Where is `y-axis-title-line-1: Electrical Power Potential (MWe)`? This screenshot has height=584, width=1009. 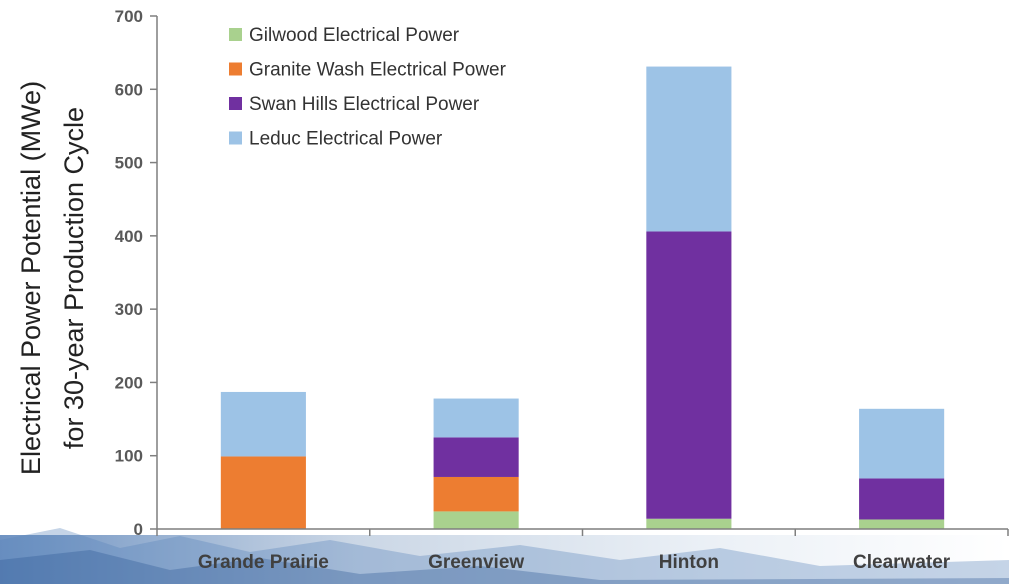 y-axis-title-line-1: Electrical Power Potential (MWe) is located at coordinates (31, 278).